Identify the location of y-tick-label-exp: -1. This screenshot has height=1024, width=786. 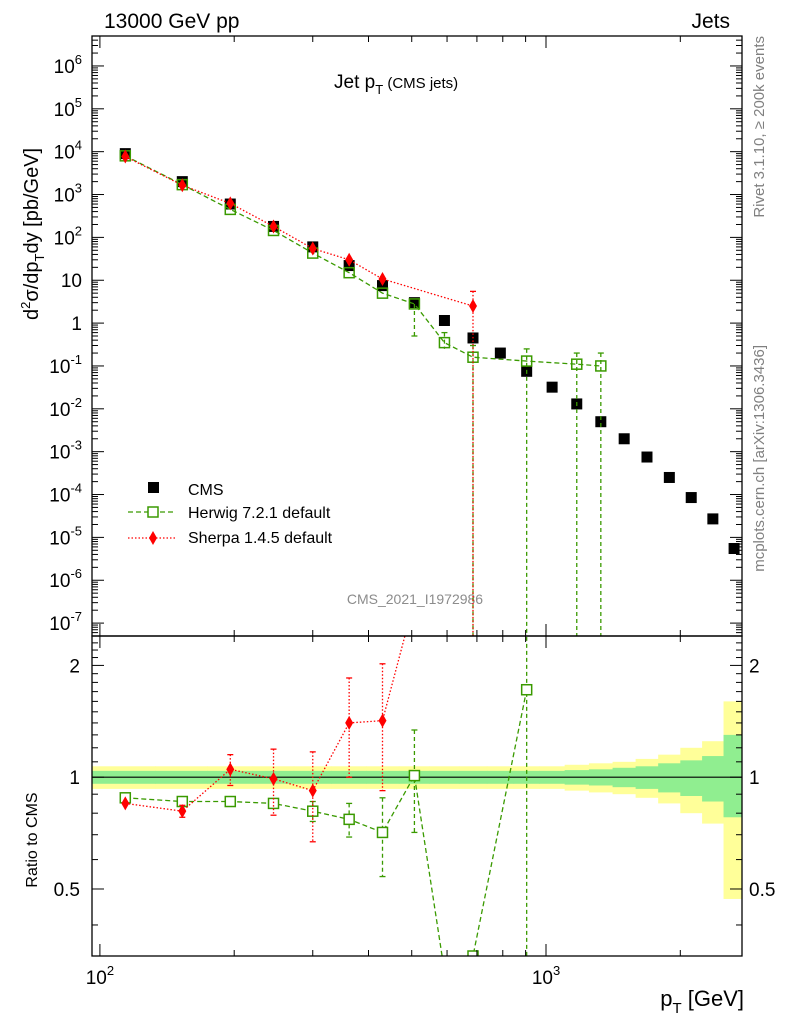
(76, 359).